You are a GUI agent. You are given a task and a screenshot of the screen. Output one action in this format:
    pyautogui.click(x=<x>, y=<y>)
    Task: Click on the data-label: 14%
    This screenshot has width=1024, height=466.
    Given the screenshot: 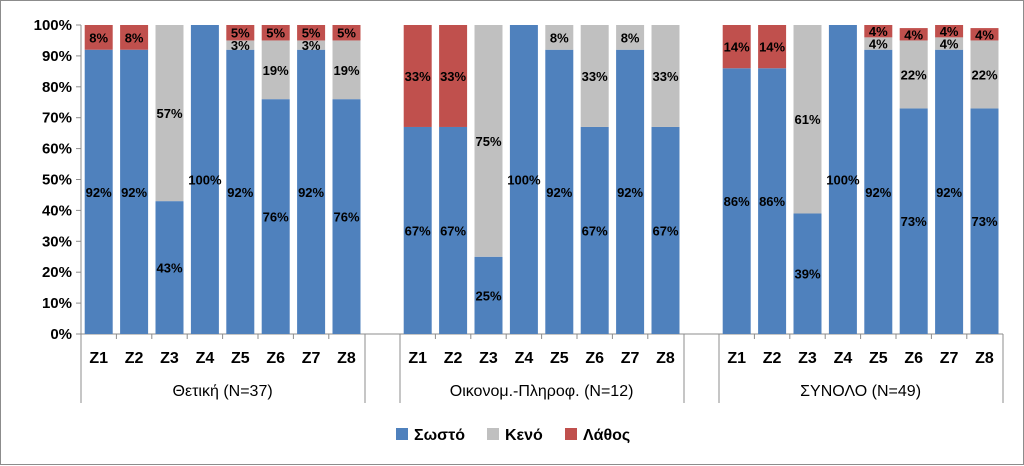 What is the action you would take?
    pyautogui.click(x=772, y=47)
    